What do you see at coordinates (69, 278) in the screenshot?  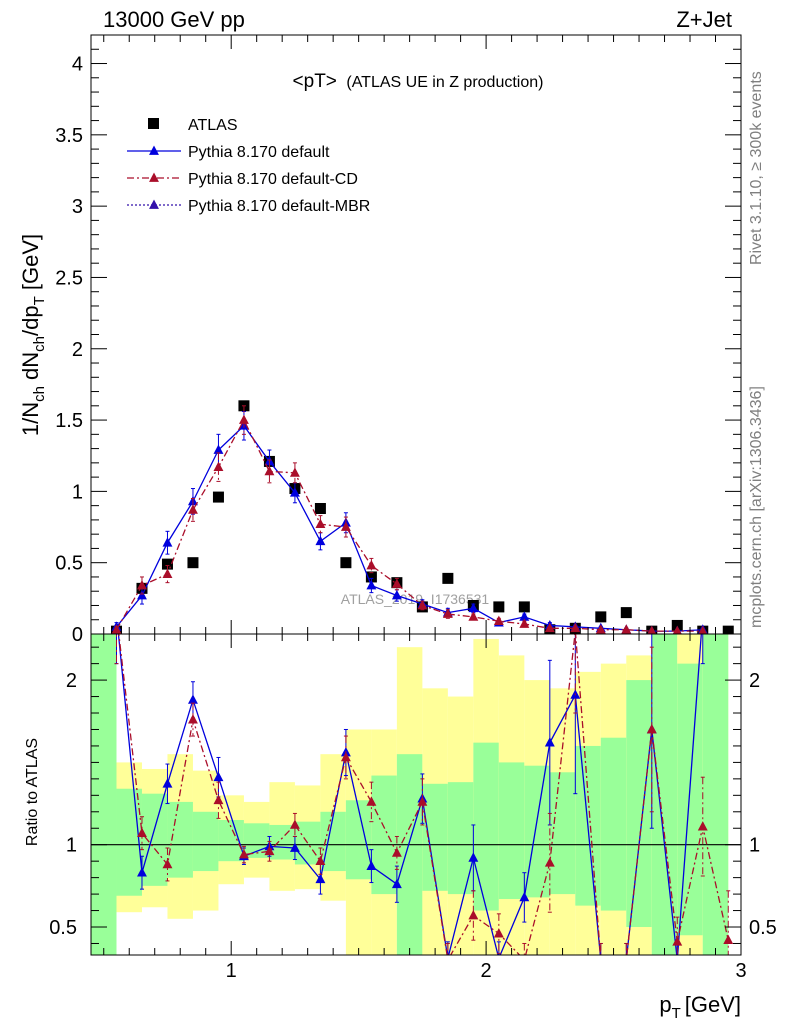 I see `main-y-tick-label: 2.5` at bounding box center [69, 278].